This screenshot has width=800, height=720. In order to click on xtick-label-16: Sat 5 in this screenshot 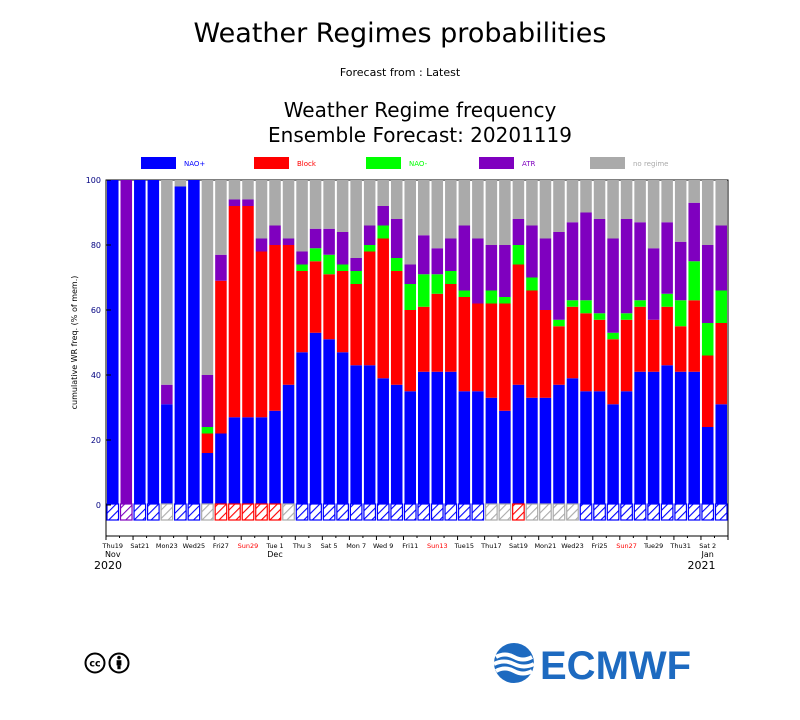, I will do `click(329, 546)`.